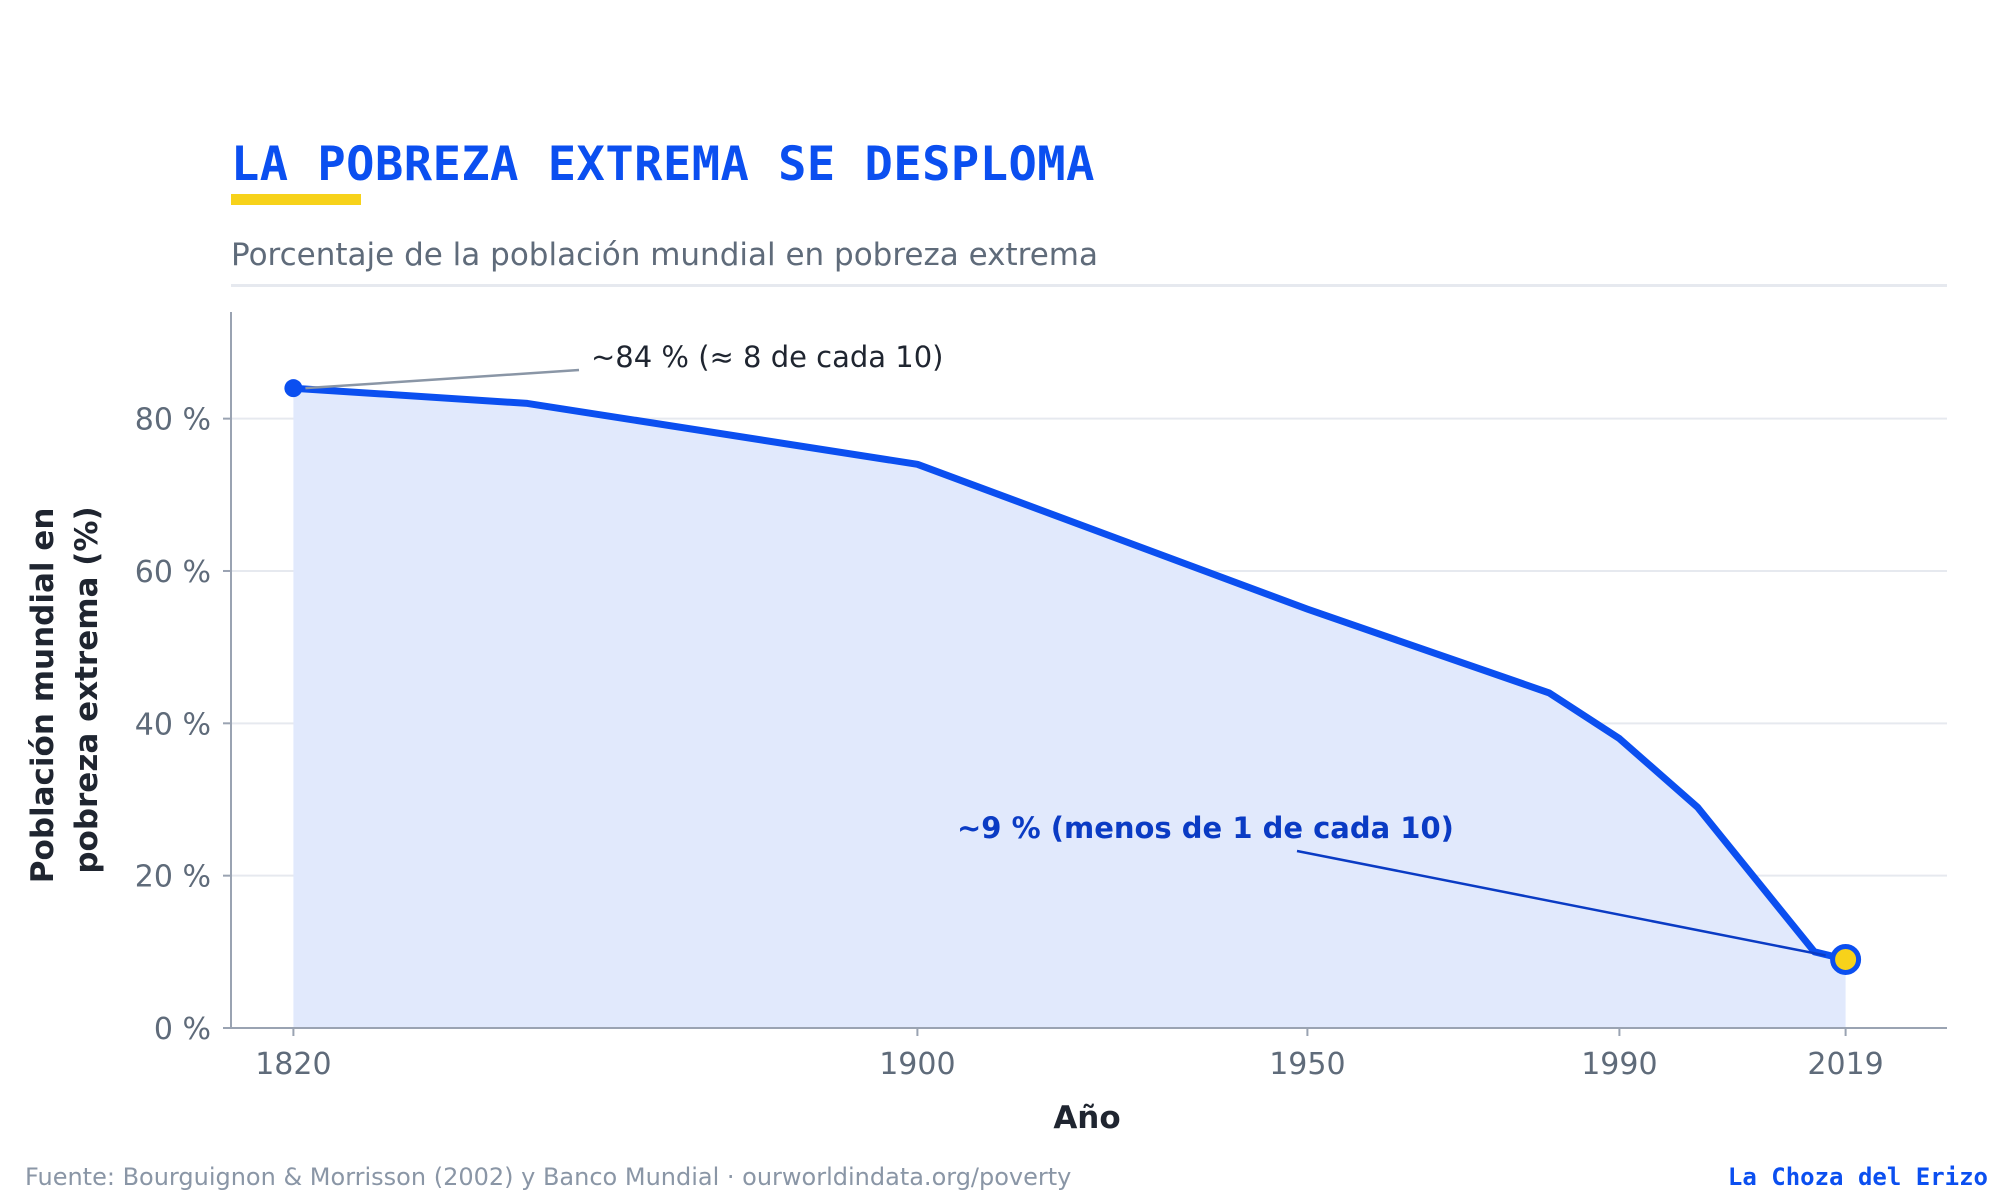 Image resolution: width=2000 pixels, height=1200 pixels. I want to click on x-tick-label: 1900, so click(917, 1064).